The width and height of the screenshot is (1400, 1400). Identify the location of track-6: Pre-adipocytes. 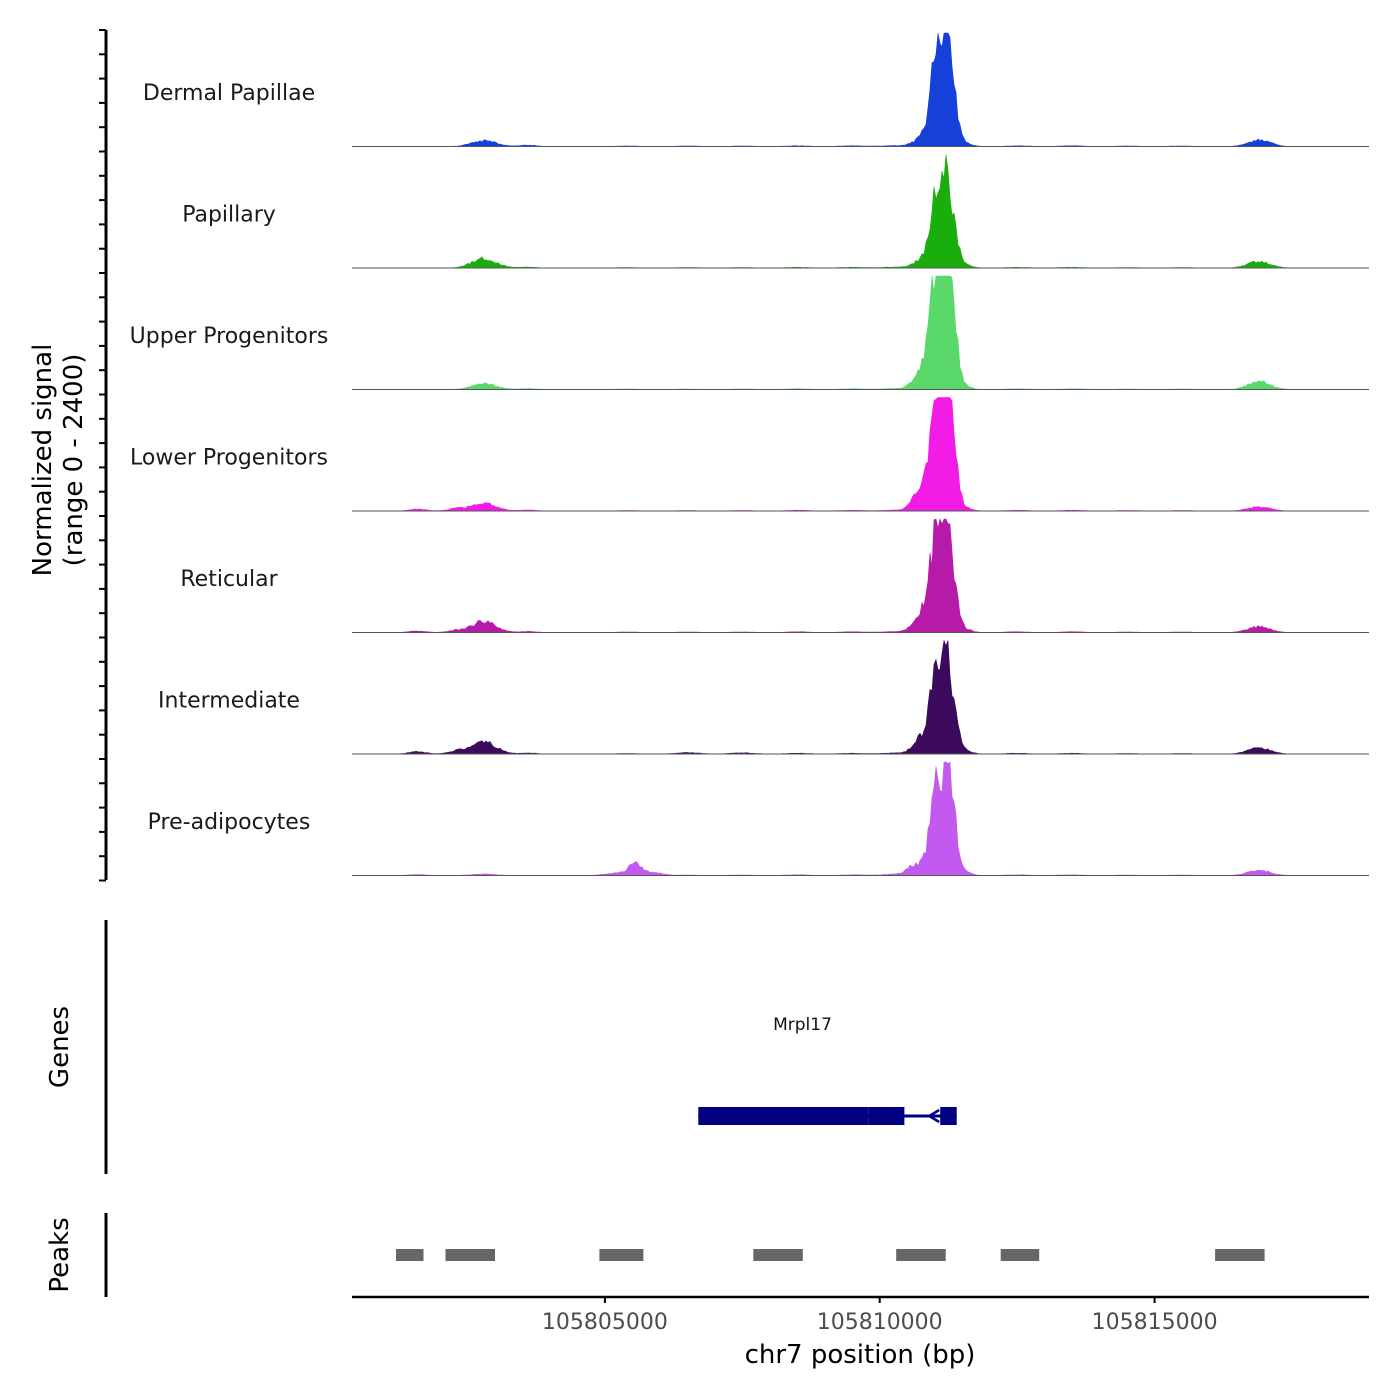
(758, 818).